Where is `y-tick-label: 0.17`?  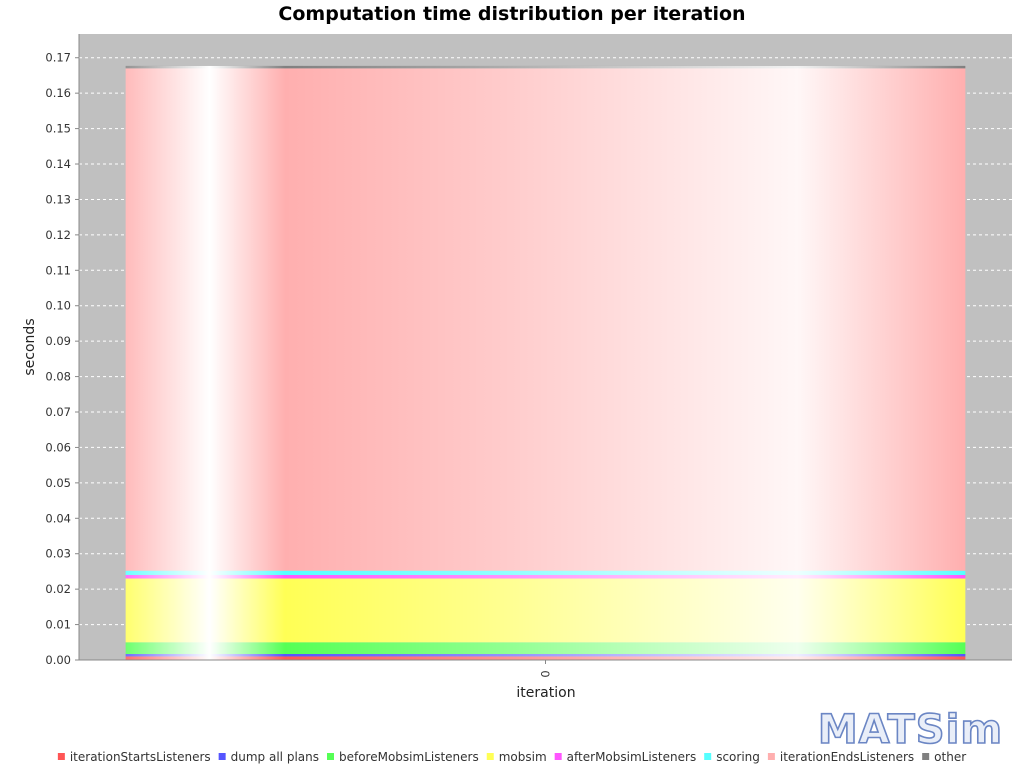 y-tick-label: 0.17 is located at coordinates (58, 58).